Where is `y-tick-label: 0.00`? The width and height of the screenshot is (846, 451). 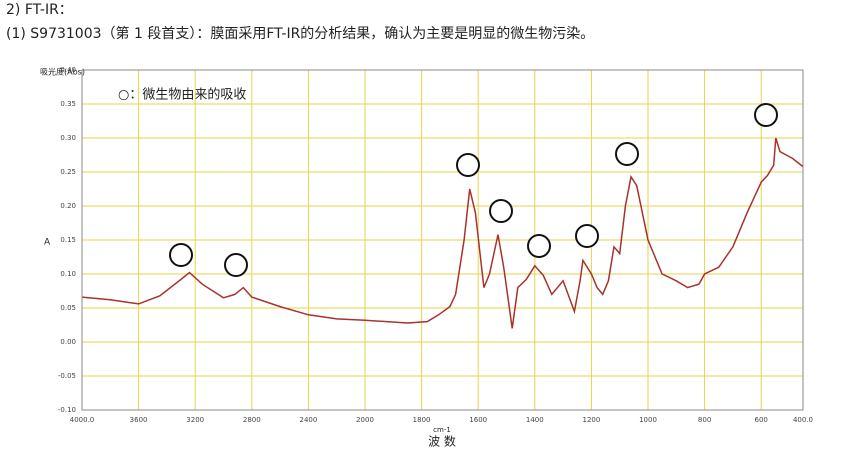 y-tick-label: 0.00 is located at coordinates (68, 342).